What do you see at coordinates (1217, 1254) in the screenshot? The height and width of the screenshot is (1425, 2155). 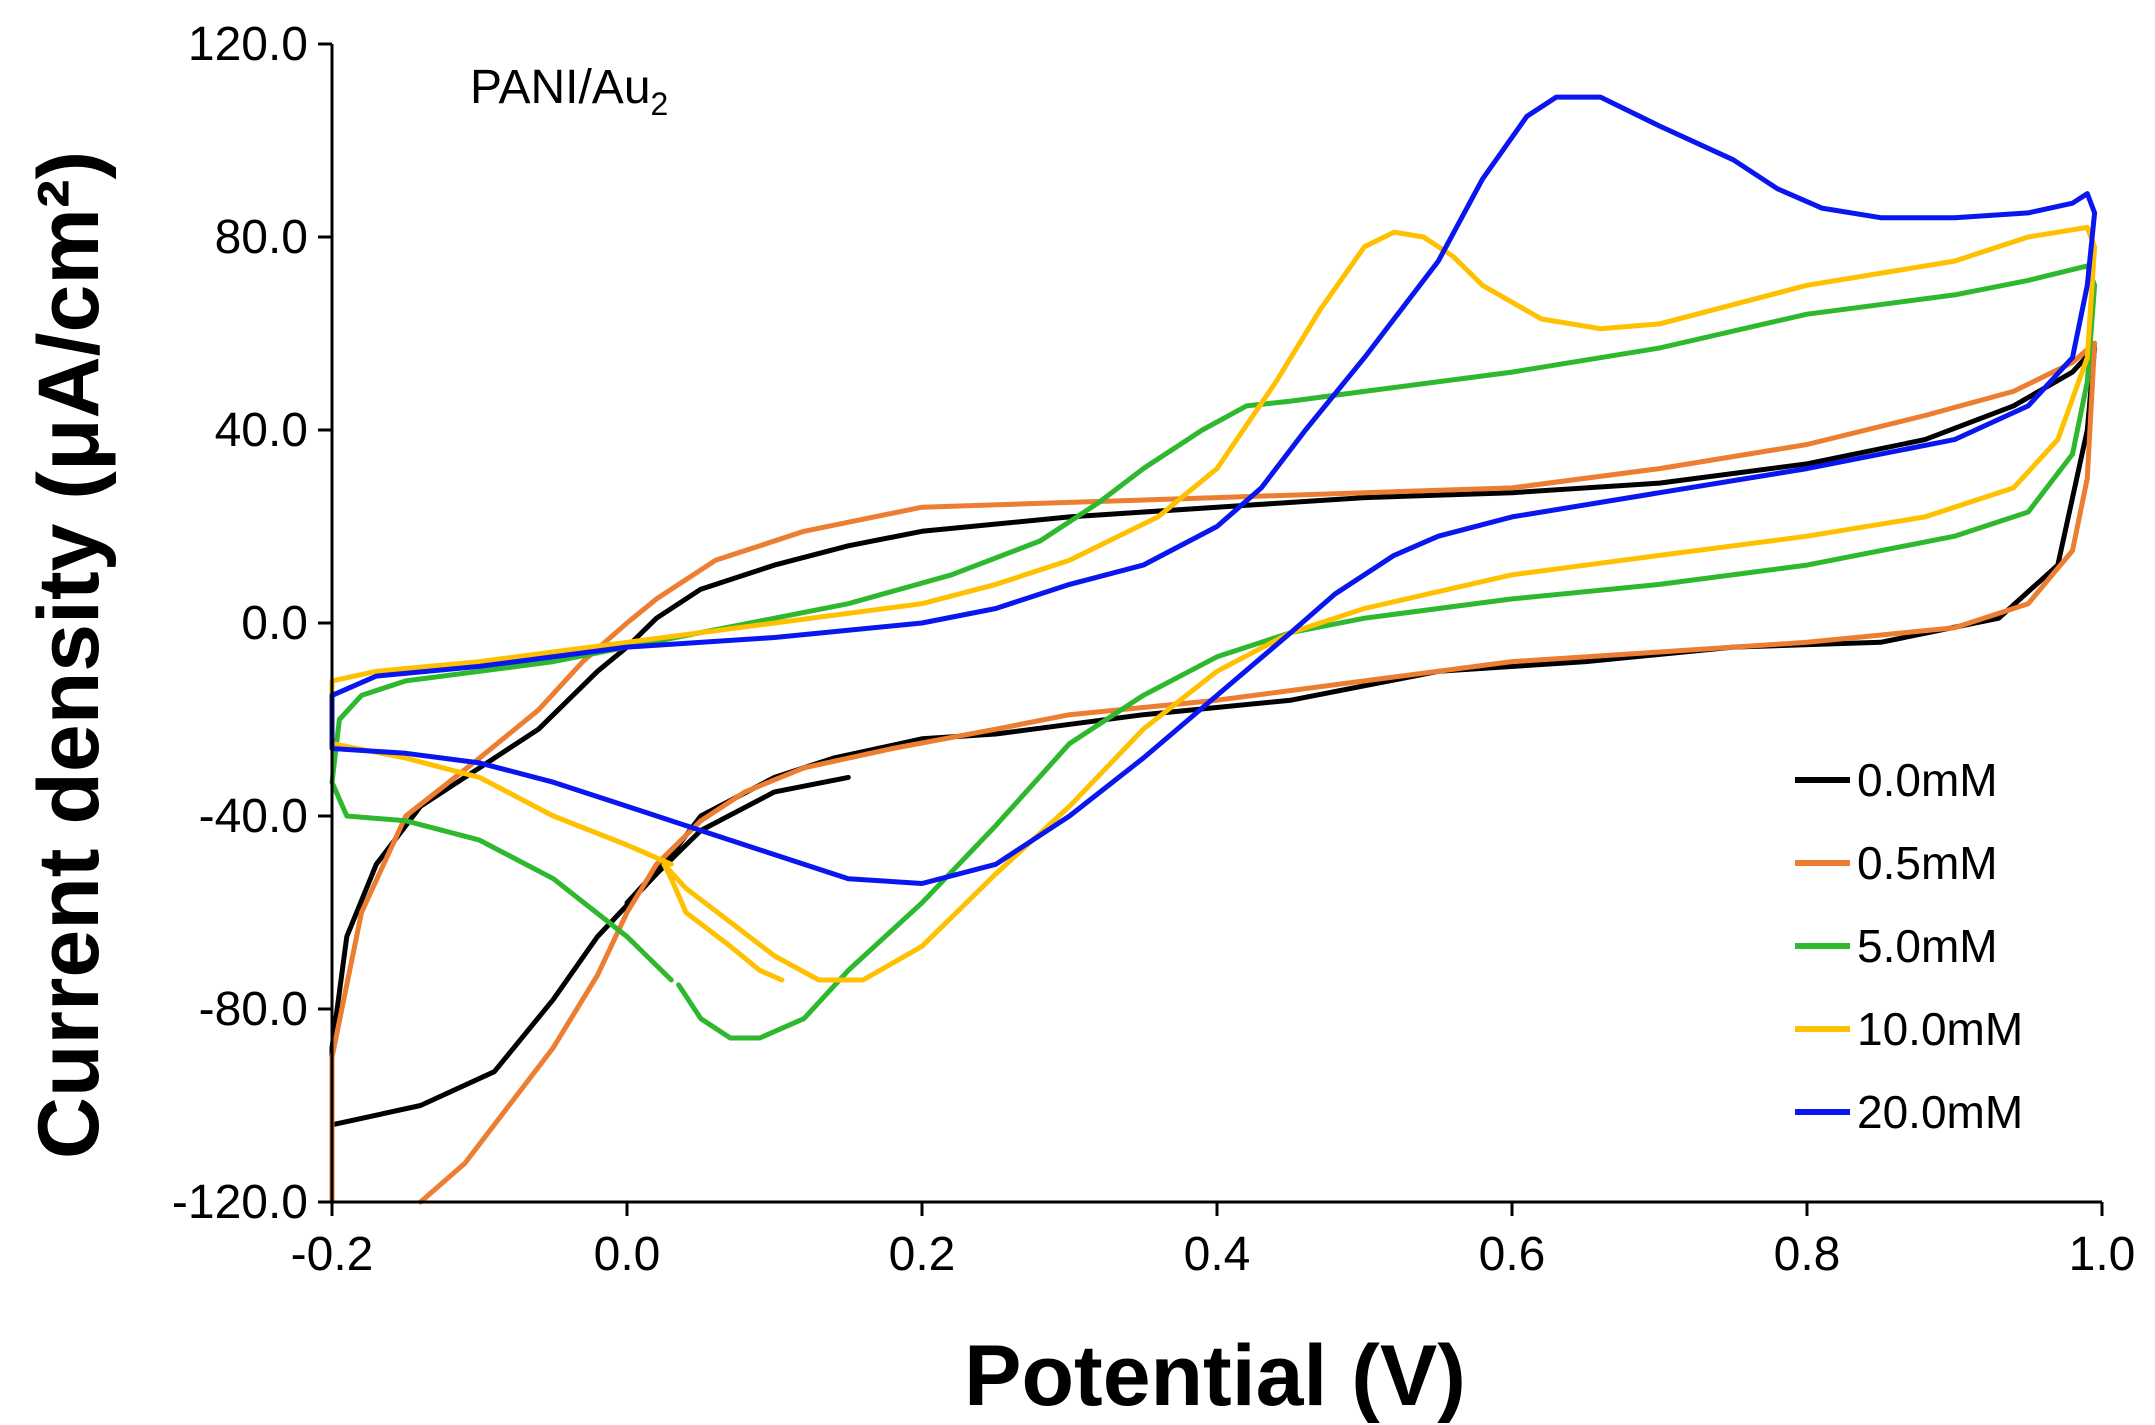 I see `x-tick-label: 0.4` at bounding box center [1217, 1254].